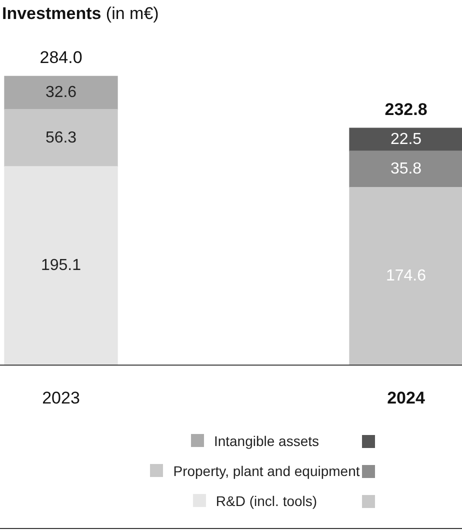 This screenshot has width=462, height=532. I want to click on total-label: 284.0, so click(61, 57).